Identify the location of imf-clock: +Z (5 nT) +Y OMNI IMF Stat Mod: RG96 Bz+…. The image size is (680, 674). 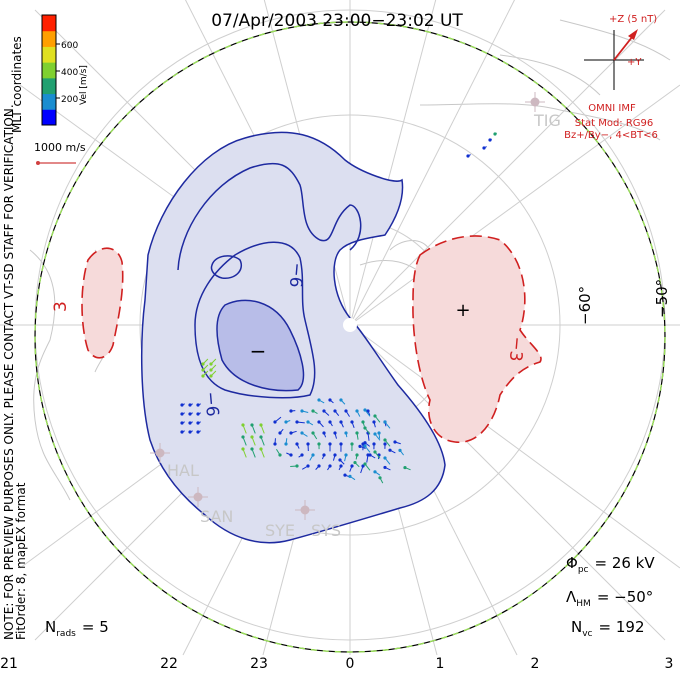
(611, 77).